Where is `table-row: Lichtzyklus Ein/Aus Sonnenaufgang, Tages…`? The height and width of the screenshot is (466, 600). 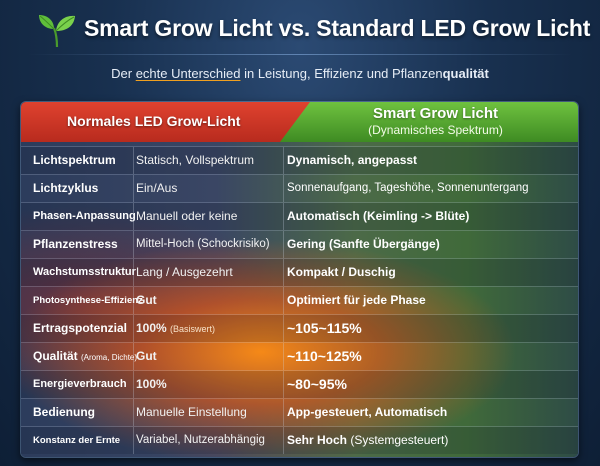 table-row: Lichtzyklus Ein/Aus Sonnenaufgang, Tages… is located at coordinates (299, 188).